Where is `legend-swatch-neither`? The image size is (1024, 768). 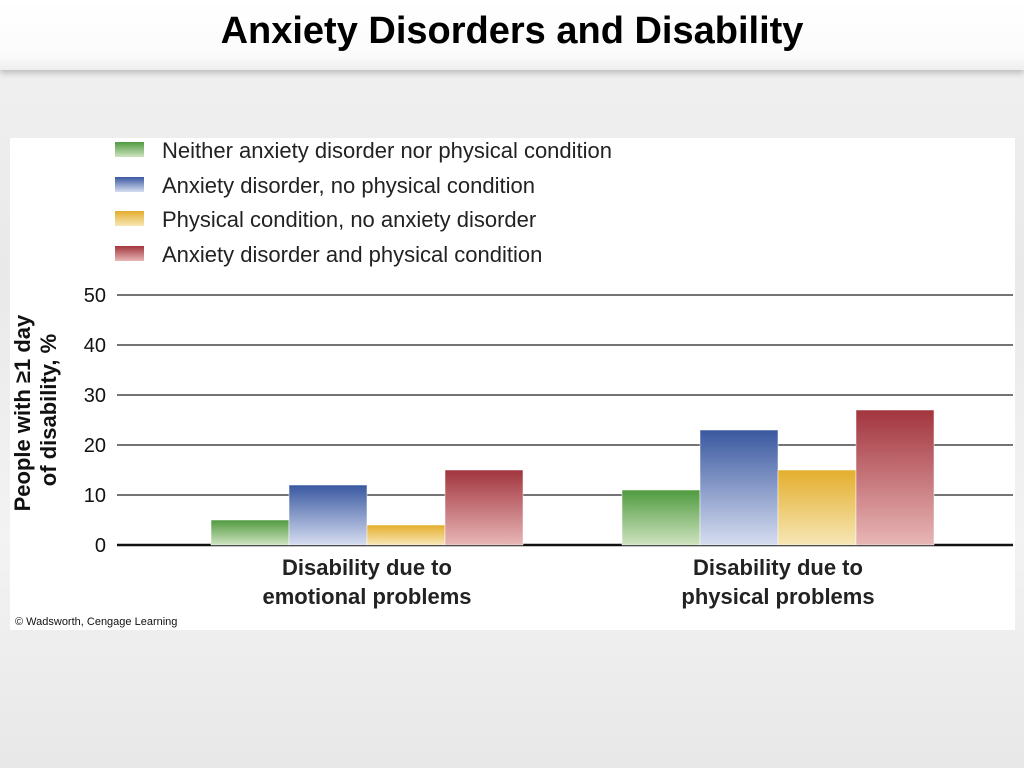 legend-swatch-neither is located at coordinates (129, 149).